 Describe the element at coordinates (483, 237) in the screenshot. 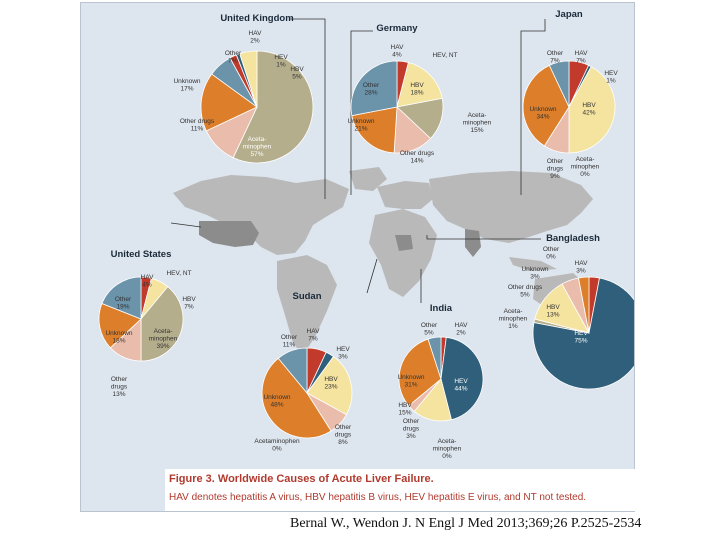

I see `leader-bangladesh` at that location.